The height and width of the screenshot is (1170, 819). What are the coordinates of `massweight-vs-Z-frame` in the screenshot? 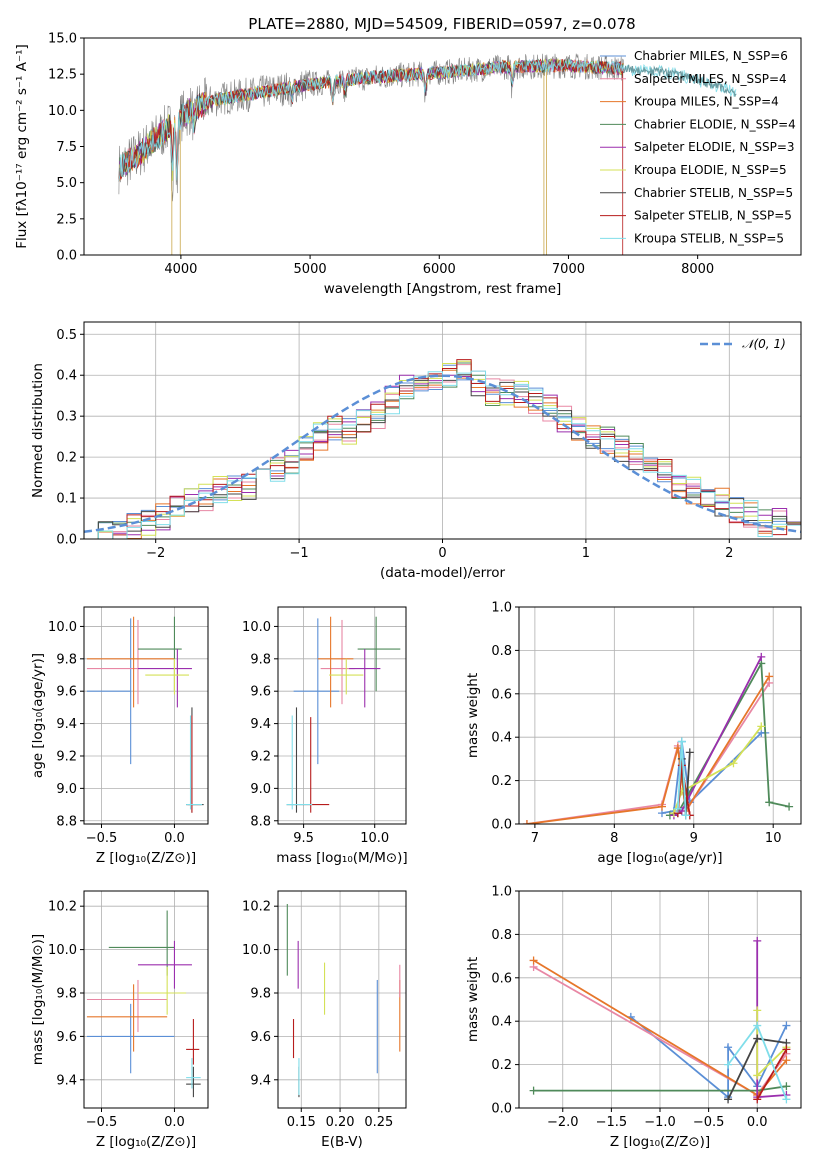 It's located at (660, 999).